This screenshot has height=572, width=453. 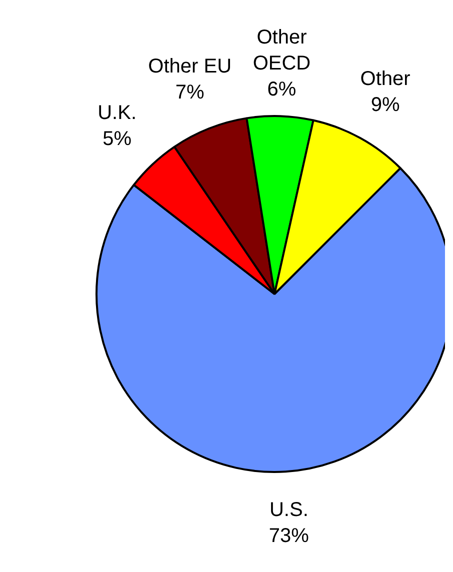 What do you see at coordinates (385, 79) in the screenshot?
I see `slice-label: Other` at bounding box center [385, 79].